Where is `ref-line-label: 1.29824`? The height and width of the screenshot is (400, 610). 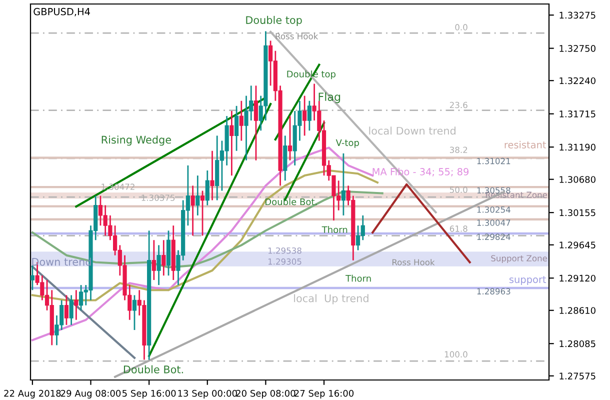
ref-line-label: 1.29824 is located at coordinates (493, 237).